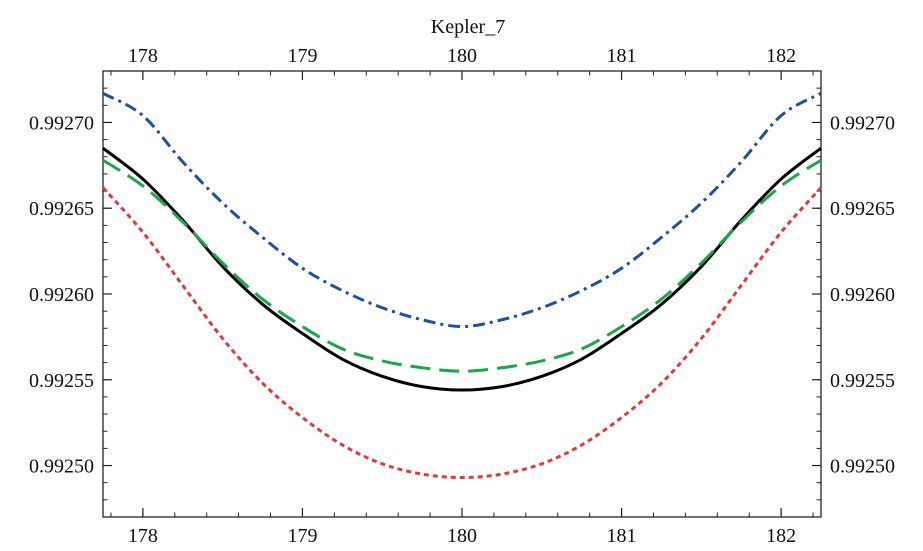 The width and height of the screenshot is (923, 551). I want to click on x-tick-label-bottom: 179, so click(302, 536).